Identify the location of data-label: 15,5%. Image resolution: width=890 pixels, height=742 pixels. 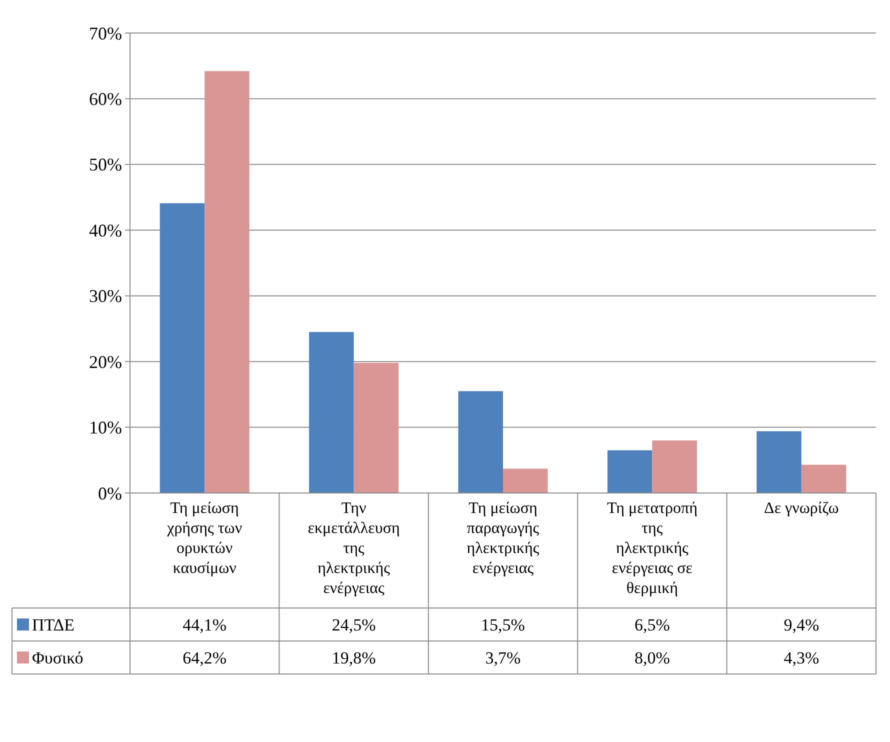
(503, 624).